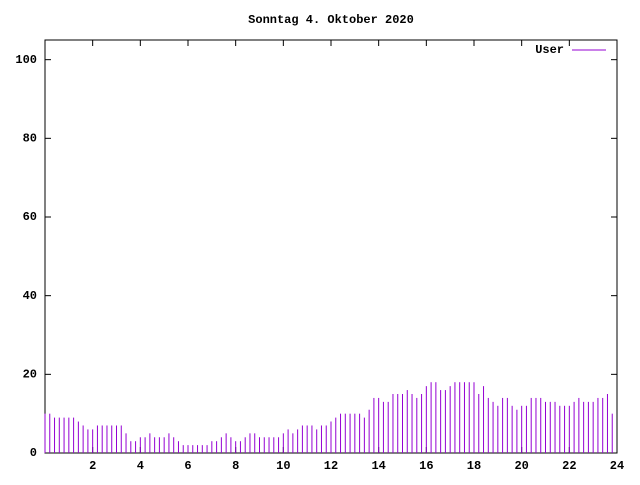  I want to click on y-tick-label: 40, so click(30, 296).